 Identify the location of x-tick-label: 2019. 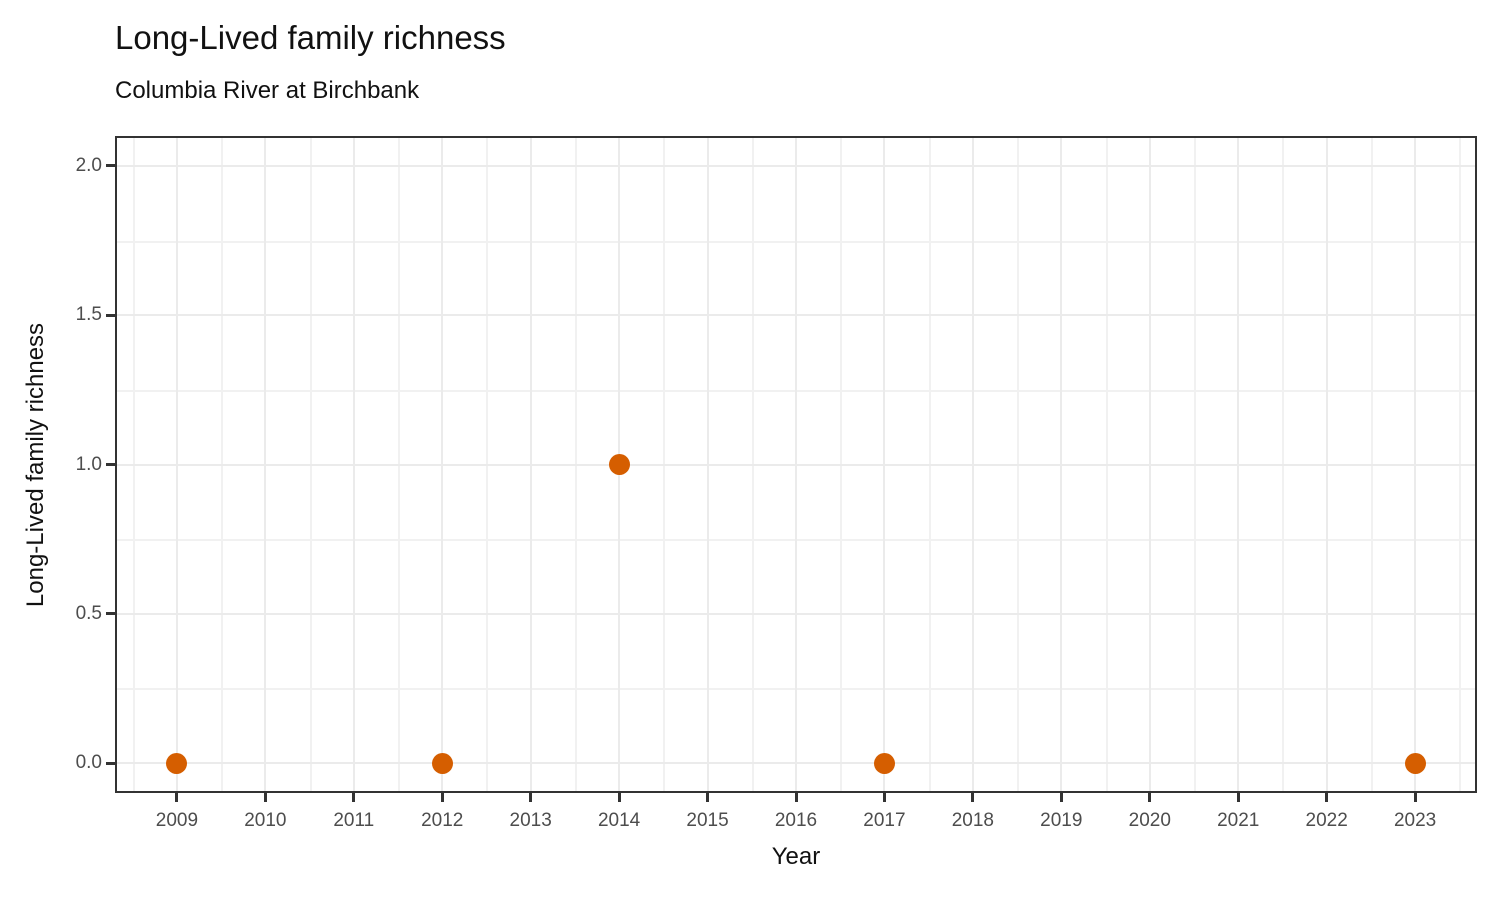
(1061, 820).